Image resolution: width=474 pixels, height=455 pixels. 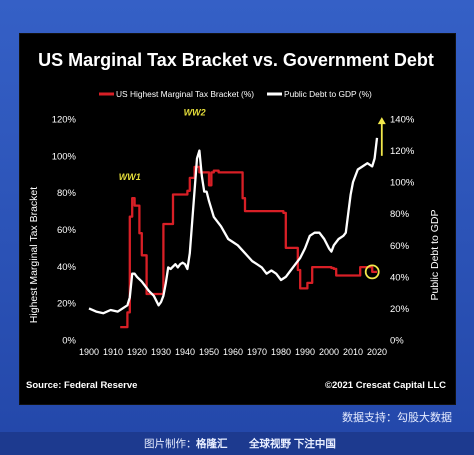 What do you see at coordinates (400, 277) in the screenshot?
I see `y-right-tick-label: 40%` at bounding box center [400, 277].